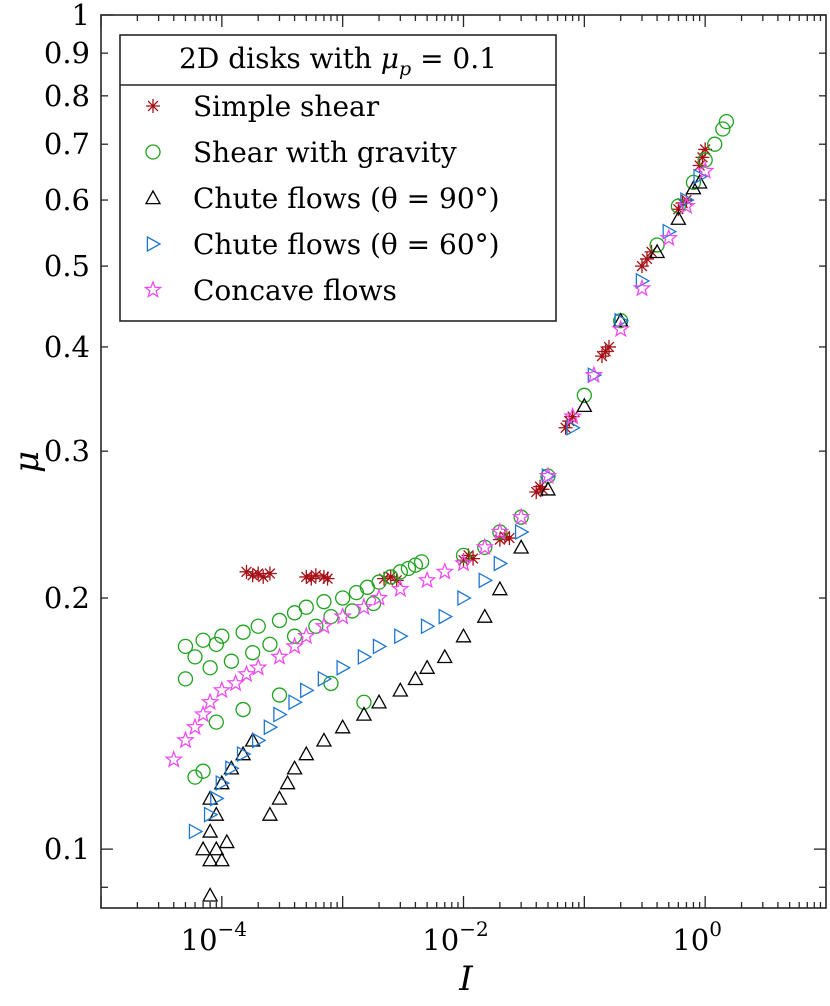  Describe the element at coordinates (301, 152) in the screenshot. I see `legend-entry: Shear with gravity` at that location.